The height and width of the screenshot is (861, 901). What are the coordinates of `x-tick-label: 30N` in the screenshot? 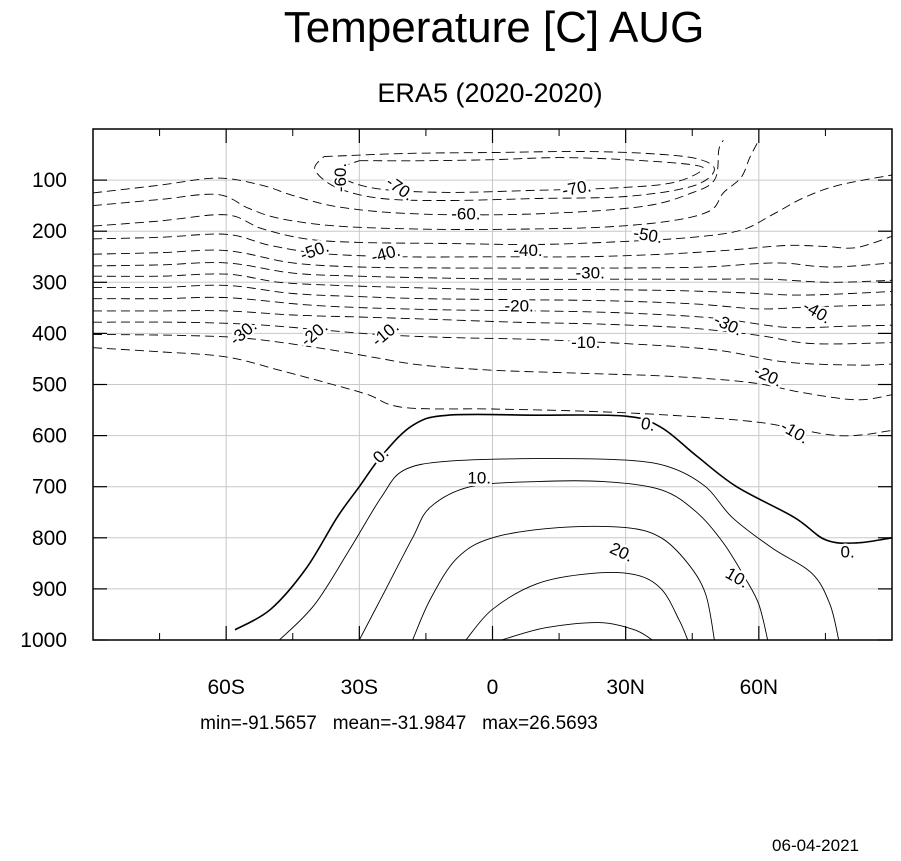 It's located at (625, 687).